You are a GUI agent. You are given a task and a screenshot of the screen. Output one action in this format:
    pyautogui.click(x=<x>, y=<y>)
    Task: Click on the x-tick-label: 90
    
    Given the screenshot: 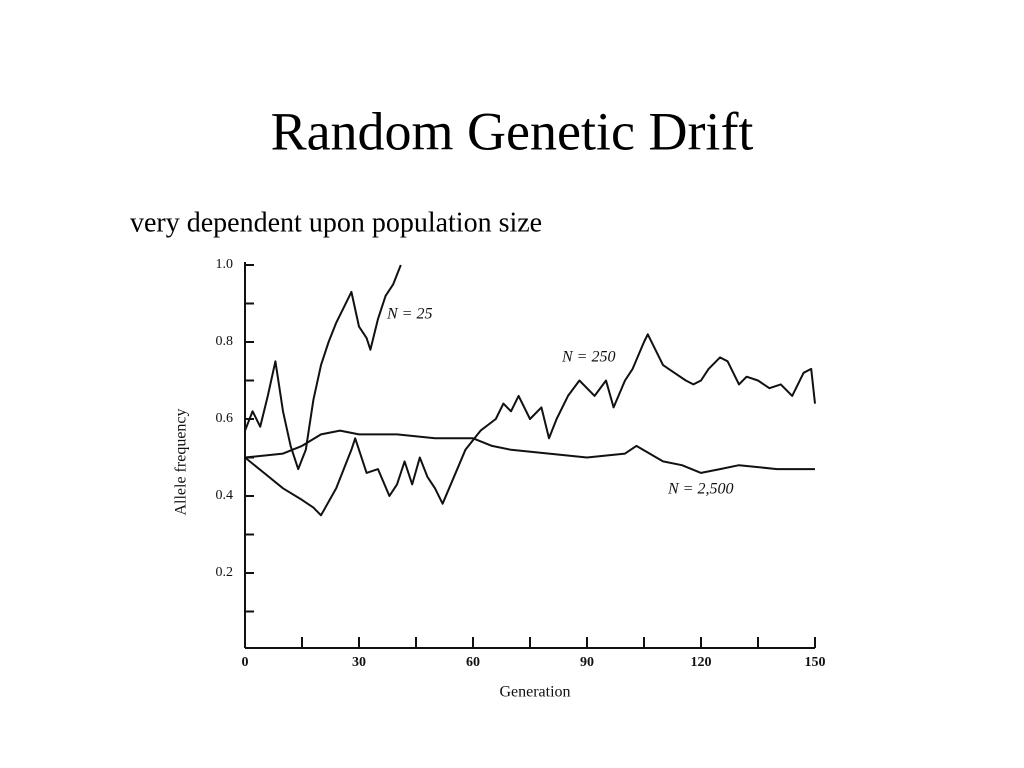 What is the action you would take?
    pyautogui.click(x=587, y=662)
    